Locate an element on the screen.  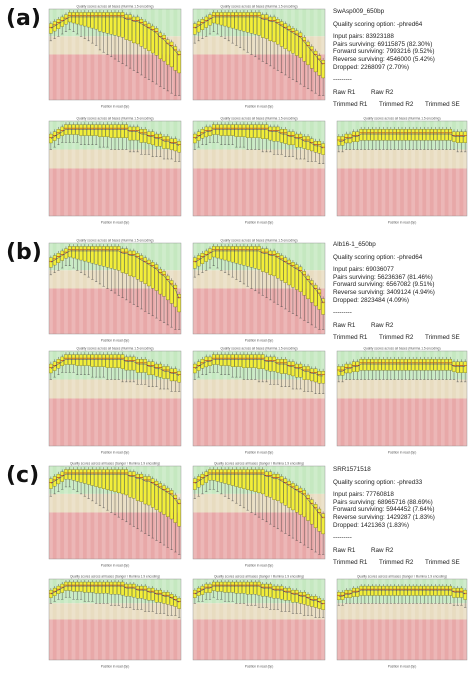
forward-surviving: Forward surviving: 5944452 (7.64%) is located at coordinates (384, 510).